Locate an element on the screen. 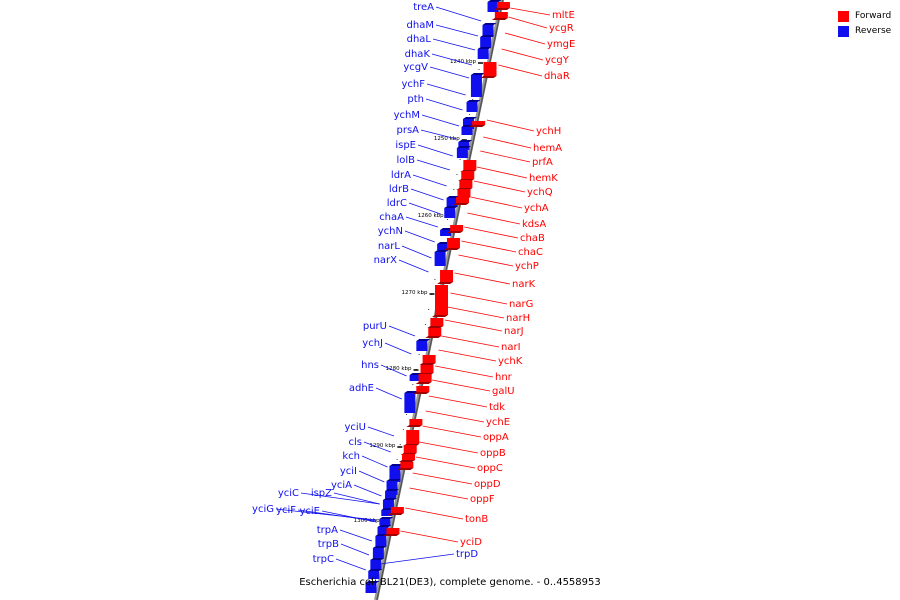 This screenshot has width=900, height=600. reverse-gene-label: pth is located at coordinates (415, 99).